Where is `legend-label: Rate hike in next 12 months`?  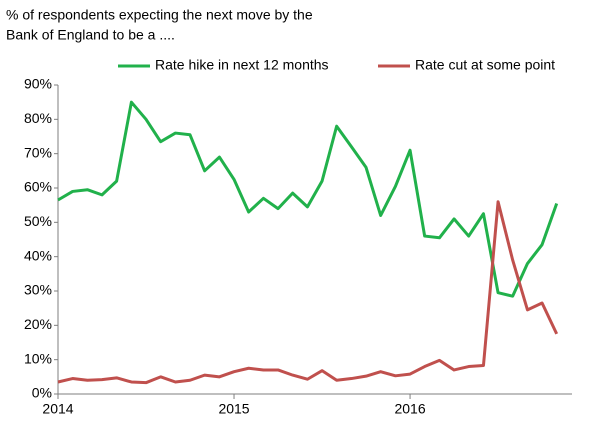 legend-label: Rate hike in next 12 months is located at coordinates (242, 65).